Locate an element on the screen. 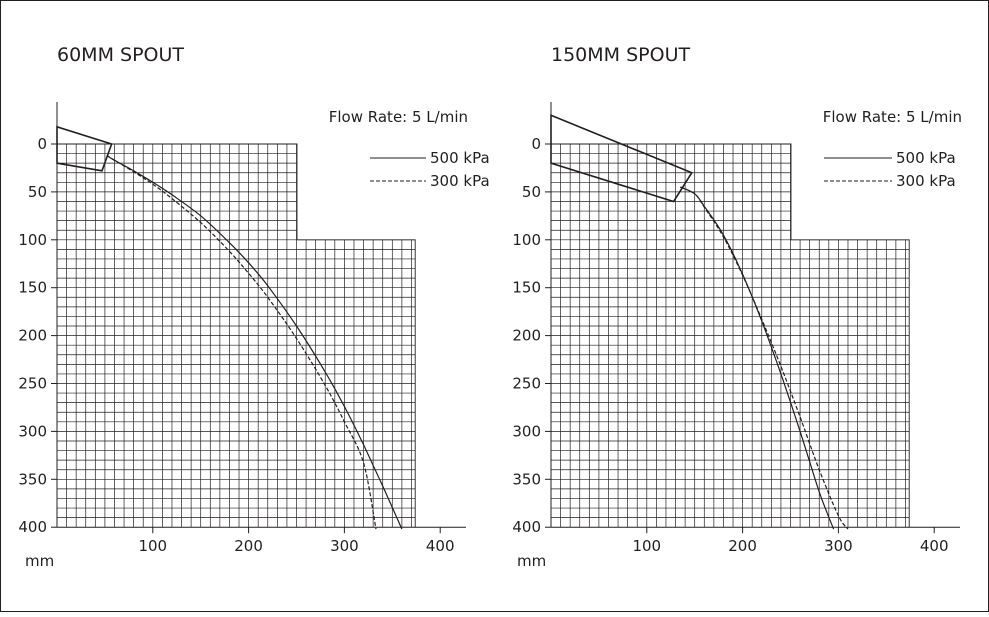 This screenshot has width=989, height=617. series-lines is located at coordinates (764, 358).